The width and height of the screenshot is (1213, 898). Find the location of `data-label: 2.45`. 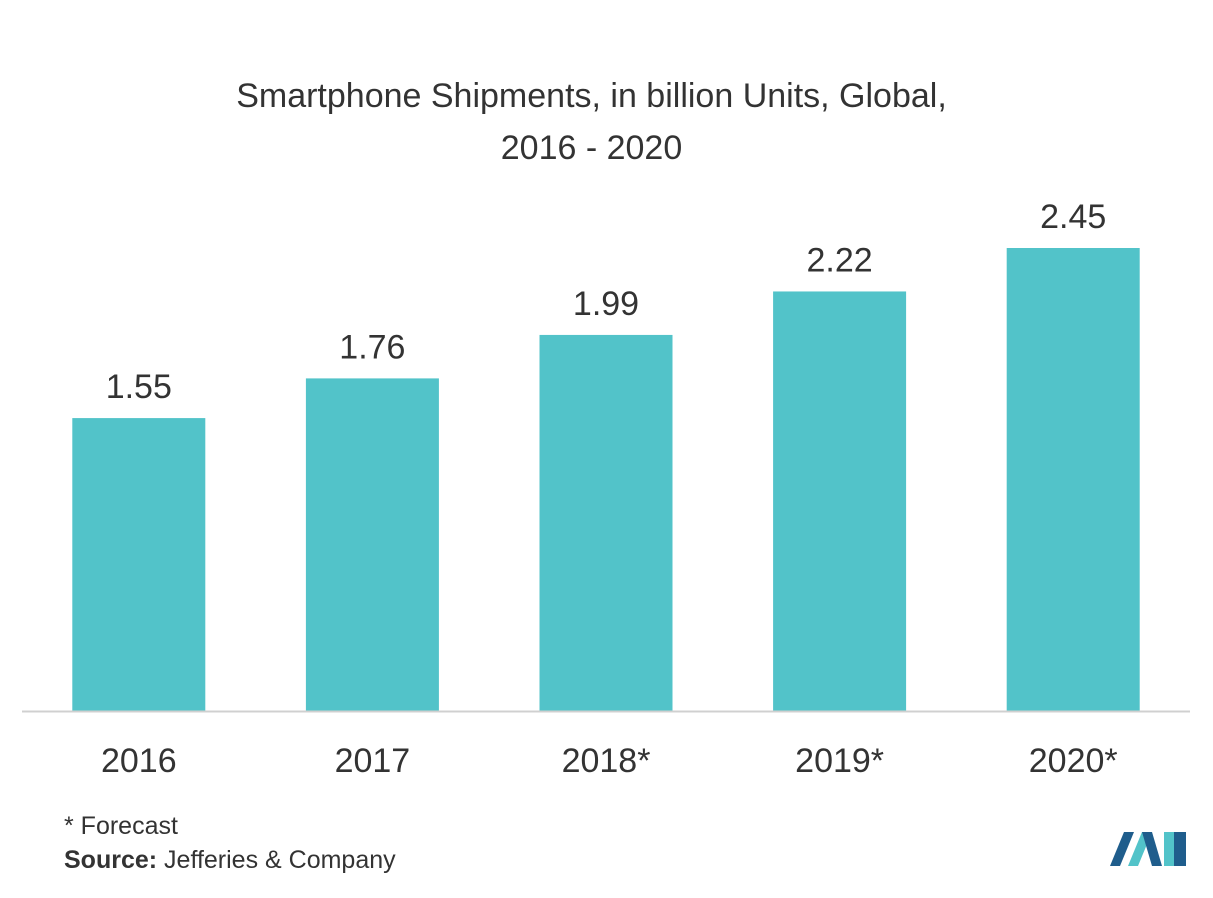

data-label: 2.45 is located at coordinates (1073, 217).